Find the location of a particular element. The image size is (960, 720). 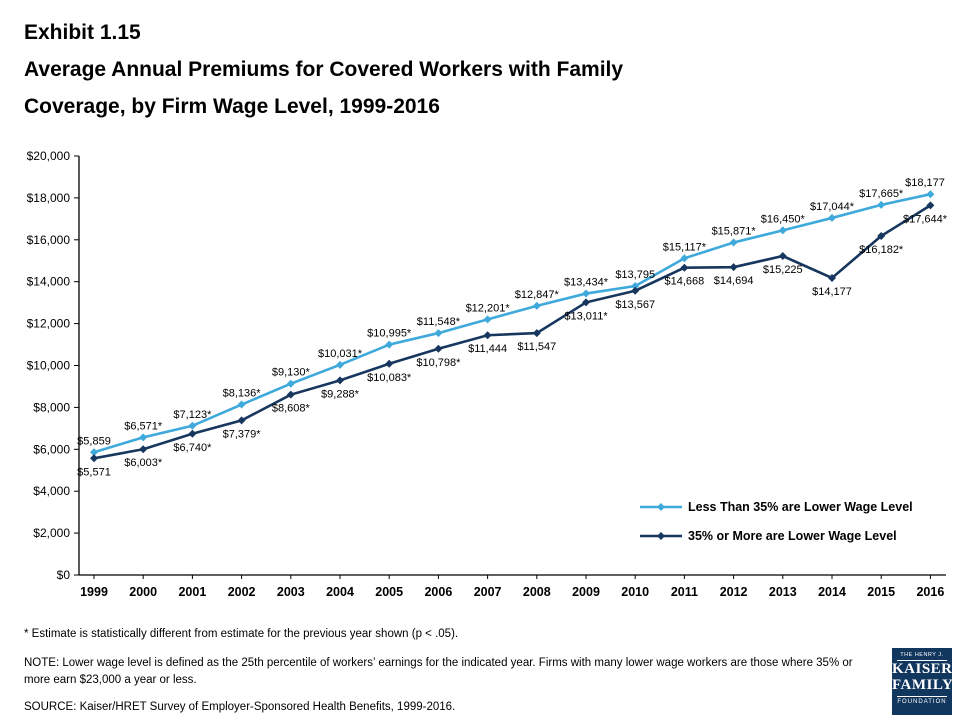

x-axis-tick-label: 2002 is located at coordinates (242, 592).